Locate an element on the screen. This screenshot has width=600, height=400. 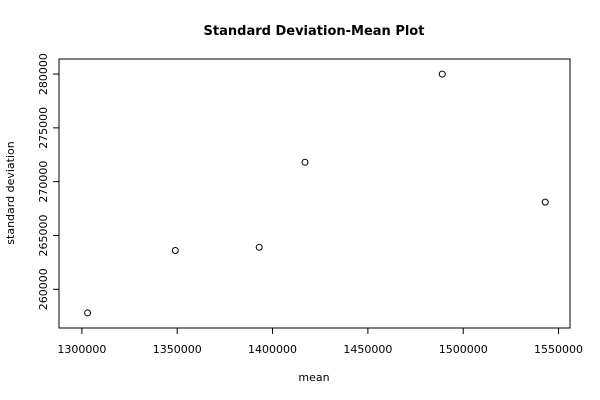
x-axis-label: mean is located at coordinates (313, 377).